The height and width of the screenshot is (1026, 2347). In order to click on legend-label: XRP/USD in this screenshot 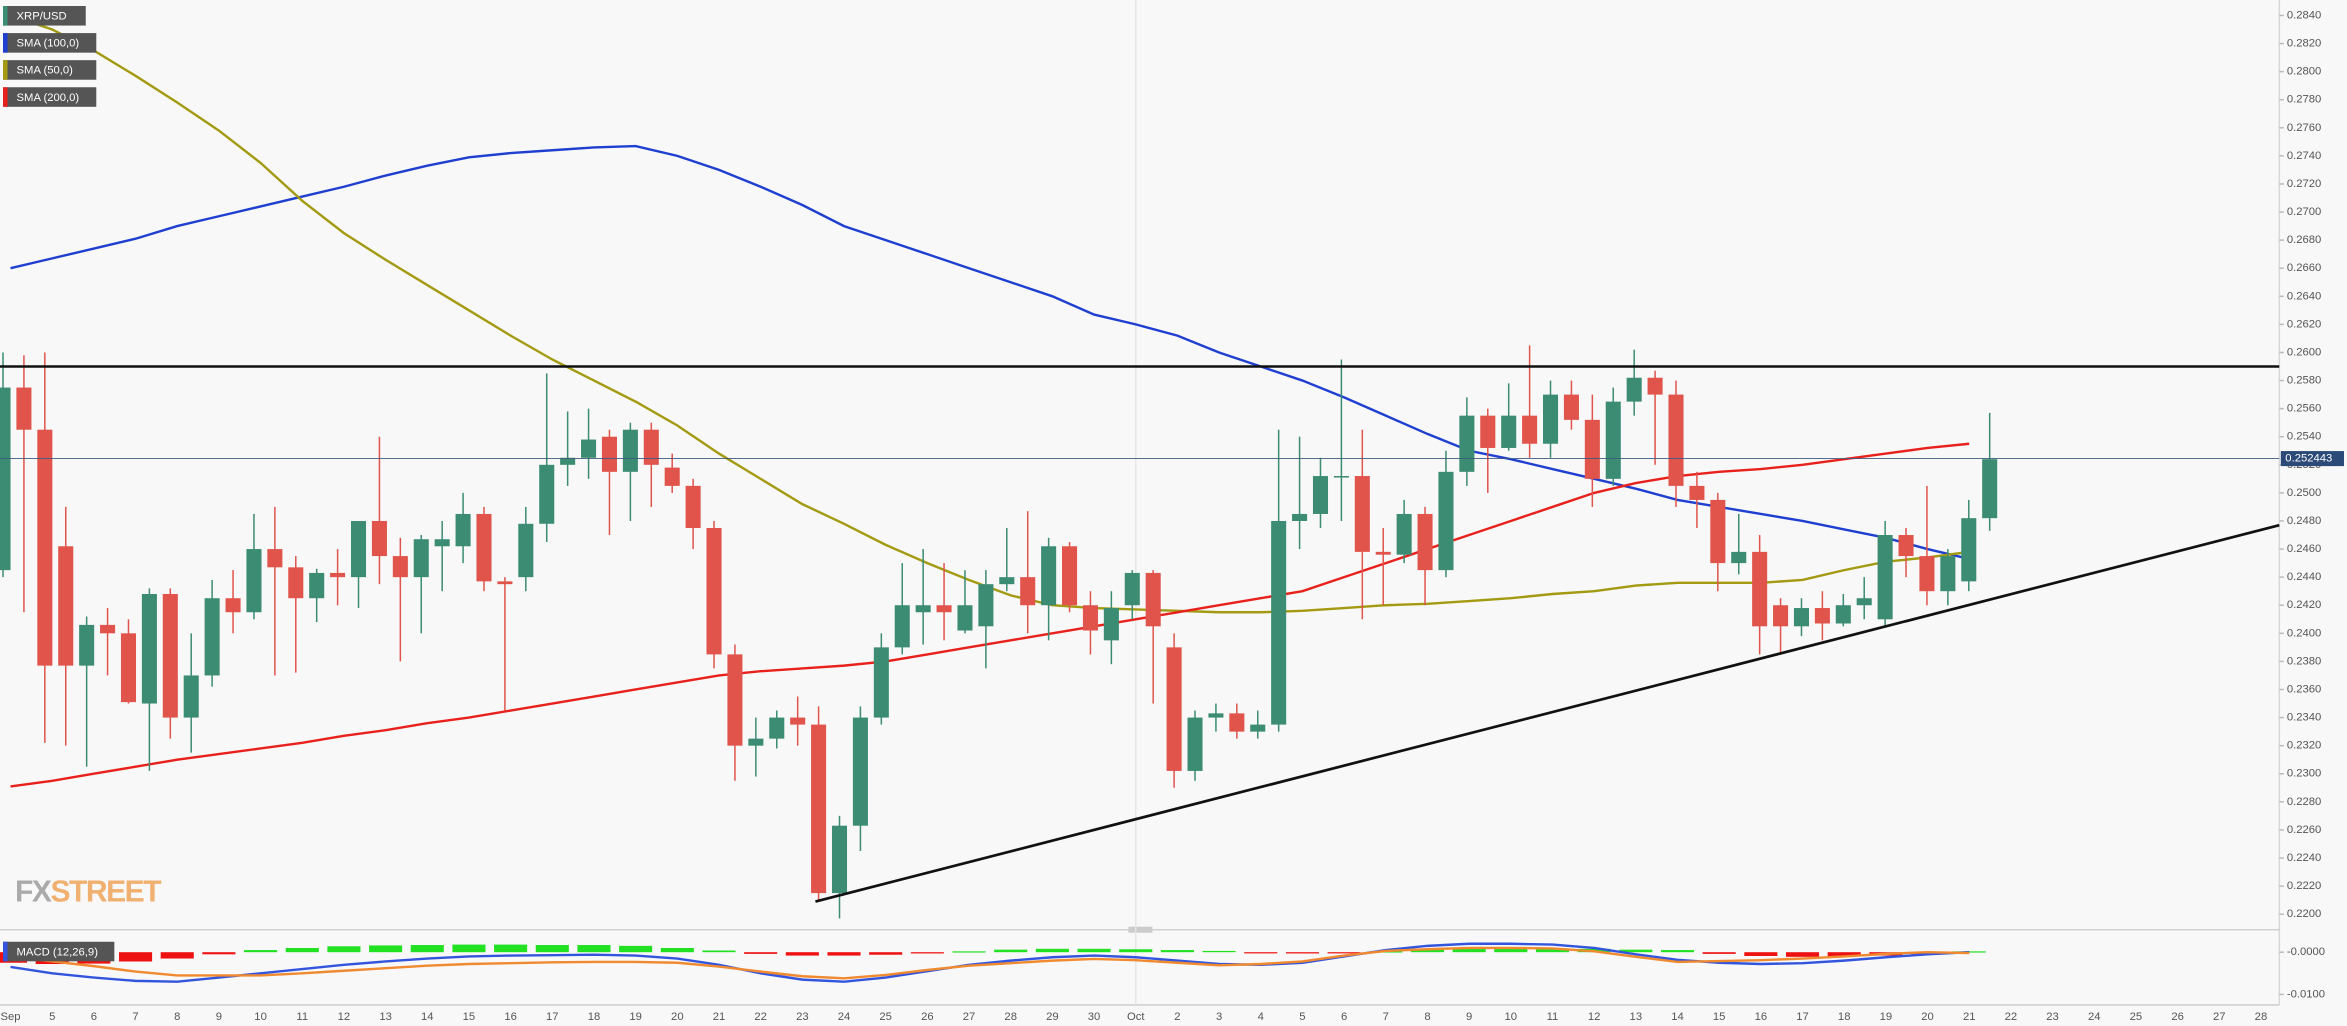, I will do `click(42, 17)`.